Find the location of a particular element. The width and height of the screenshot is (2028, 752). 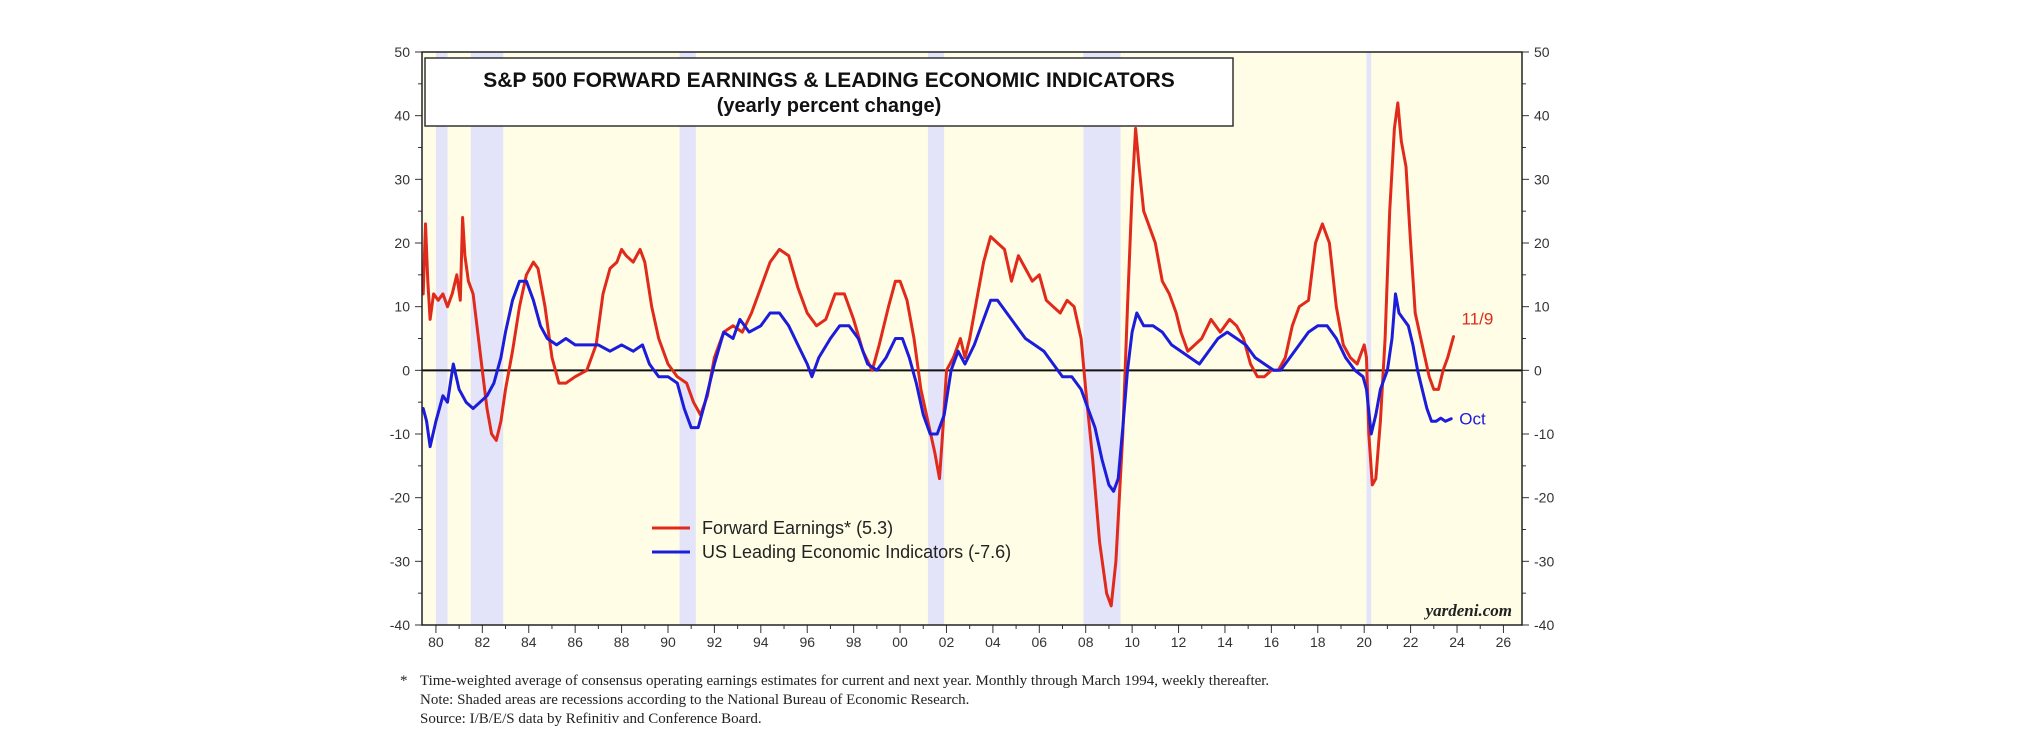

y-tick-label-left: 30 is located at coordinates (402, 179).